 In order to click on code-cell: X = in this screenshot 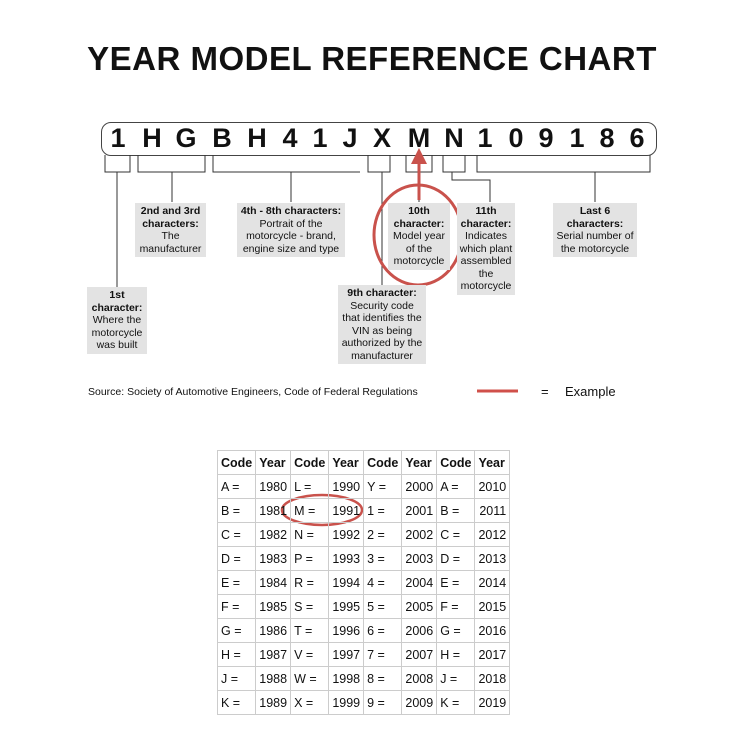, I will do `click(310, 702)`.